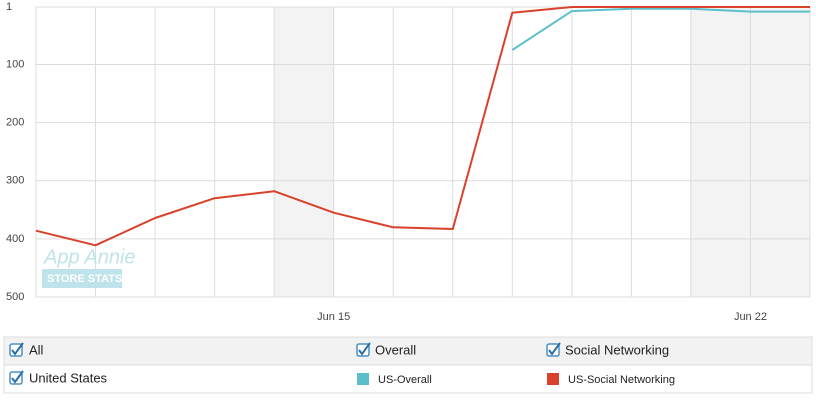  I want to click on filter-label: United States, so click(68, 377).